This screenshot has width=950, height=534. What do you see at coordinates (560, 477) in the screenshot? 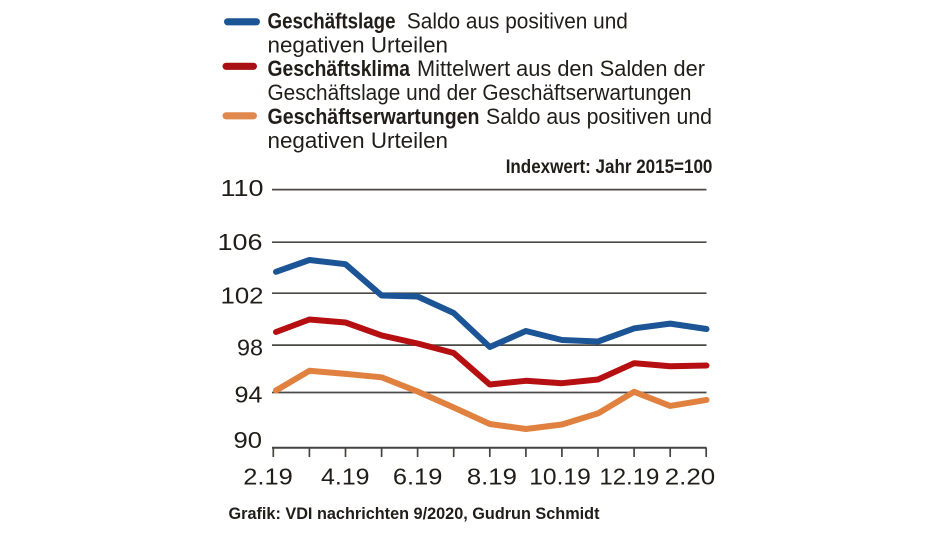
I see `svg-text: 10.19` at bounding box center [560, 477].